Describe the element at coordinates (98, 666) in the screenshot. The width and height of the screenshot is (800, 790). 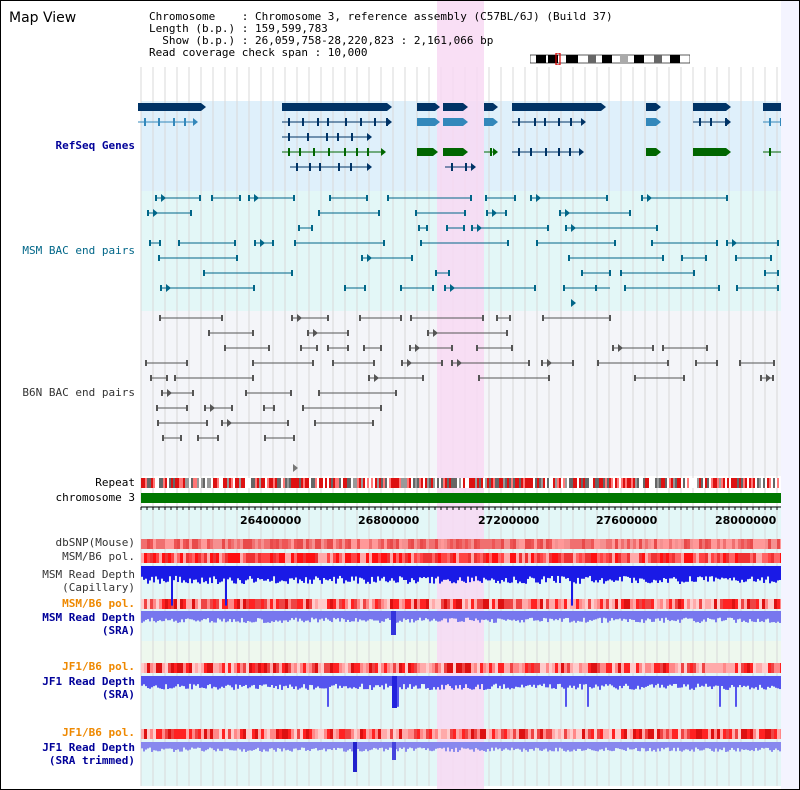
I see `track-label-jf1-b6-pol-1: JF1/B6 pol.` at that location.